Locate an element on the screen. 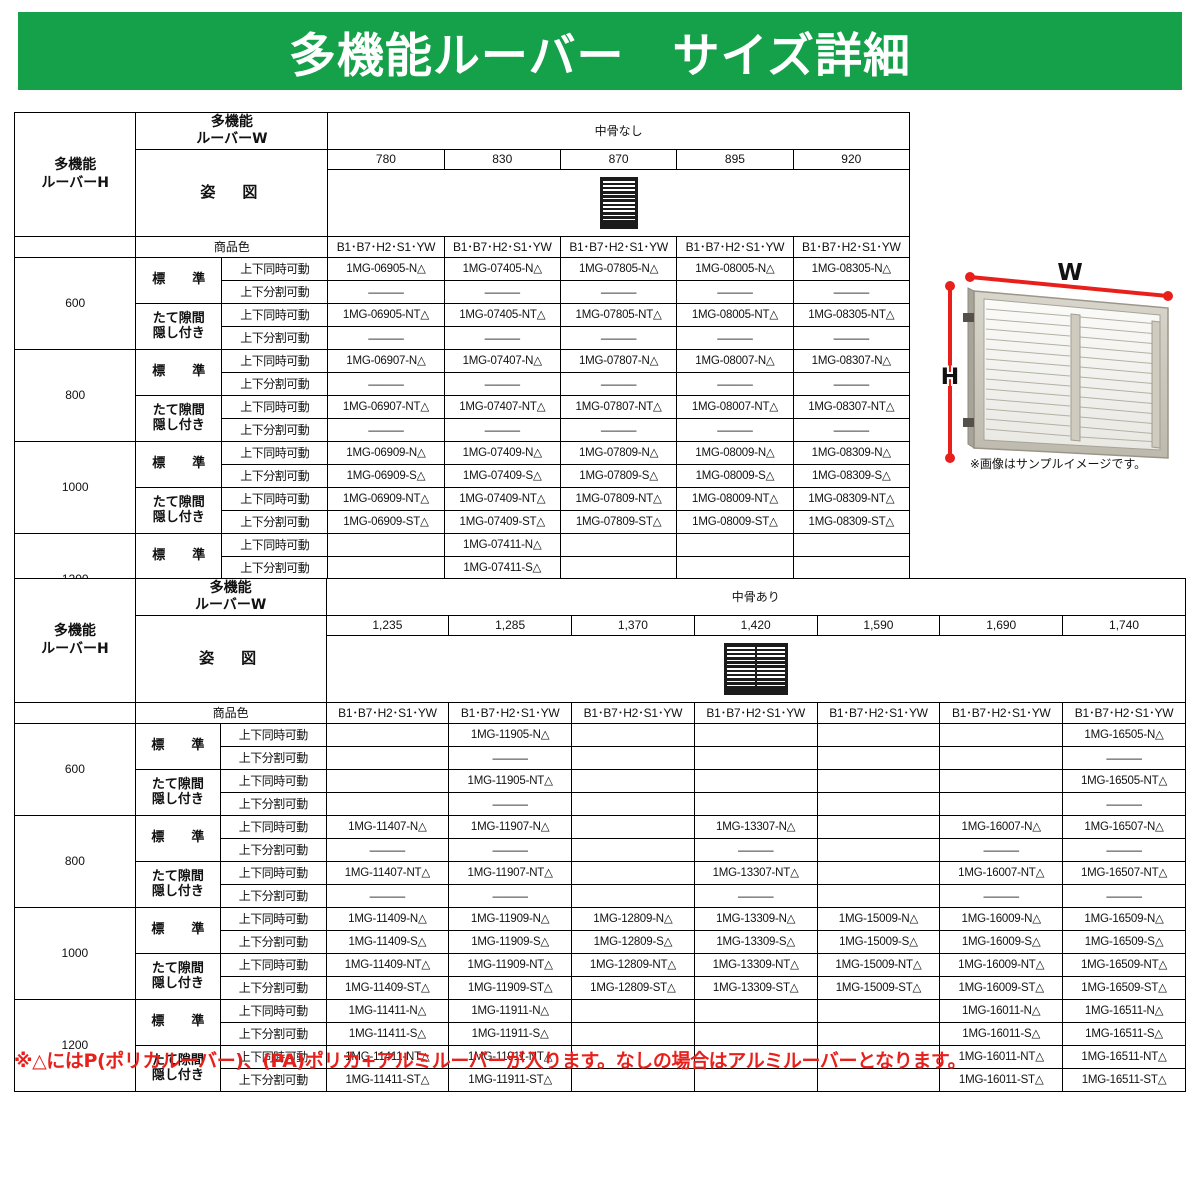  product-code-cell: 1MG-13309-S△ is located at coordinates (755, 942).